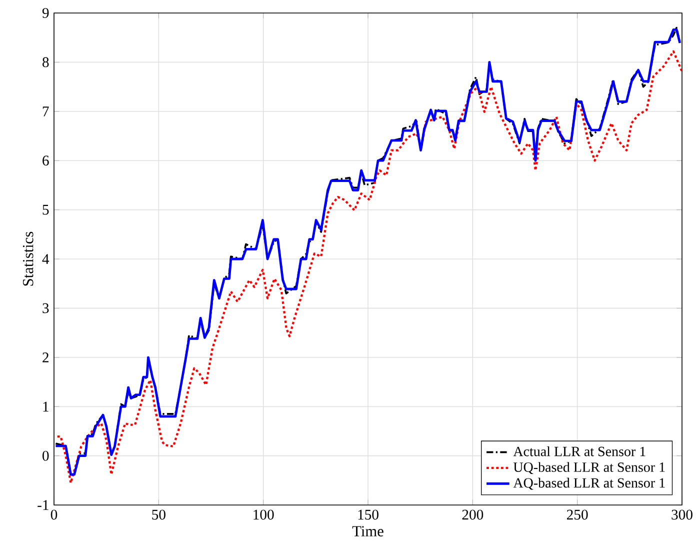 Image resolution: width=696 pixels, height=558 pixels. Describe the element at coordinates (45, 455) in the screenshot. I see `y-tick-label: 0` at that location.